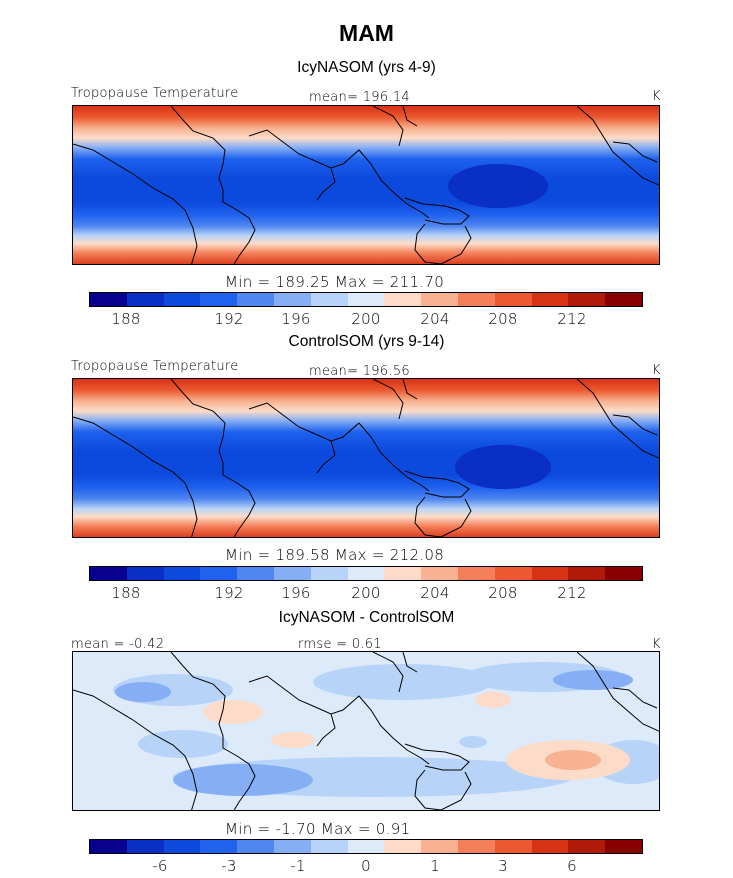  I want to click on anomaly-patches, so click(386, 729).